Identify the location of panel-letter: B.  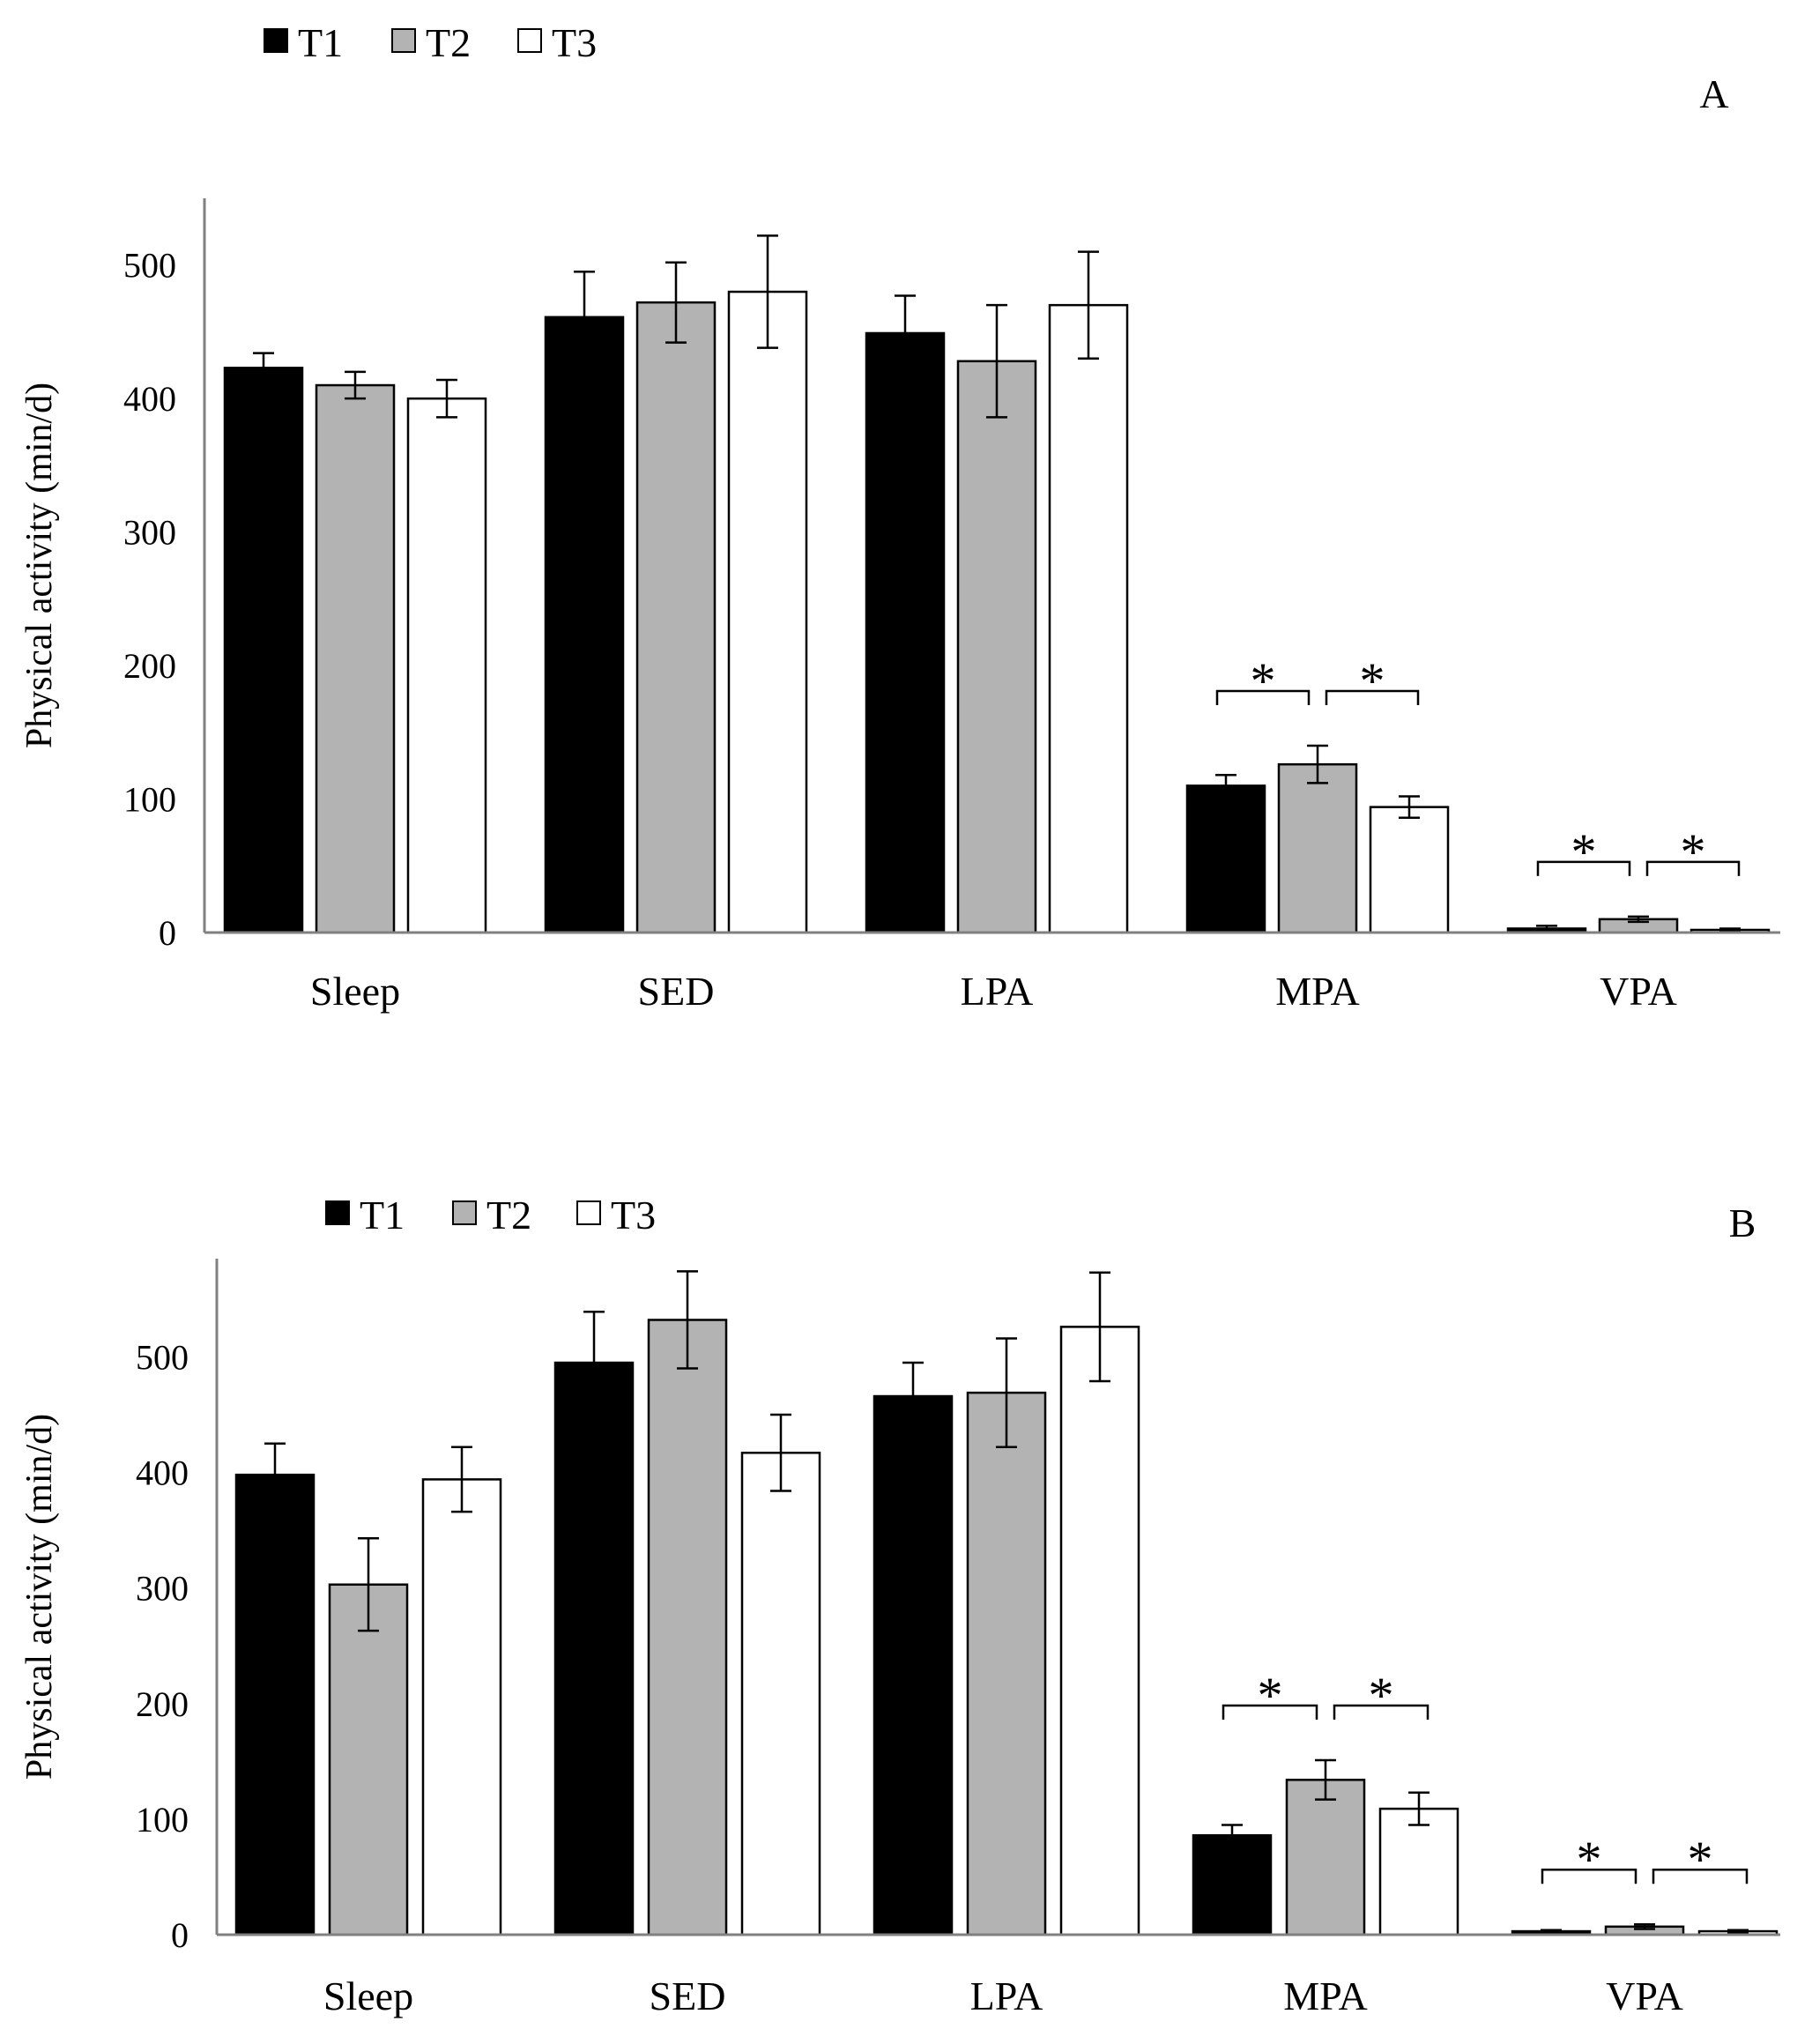
(1742, 1222).